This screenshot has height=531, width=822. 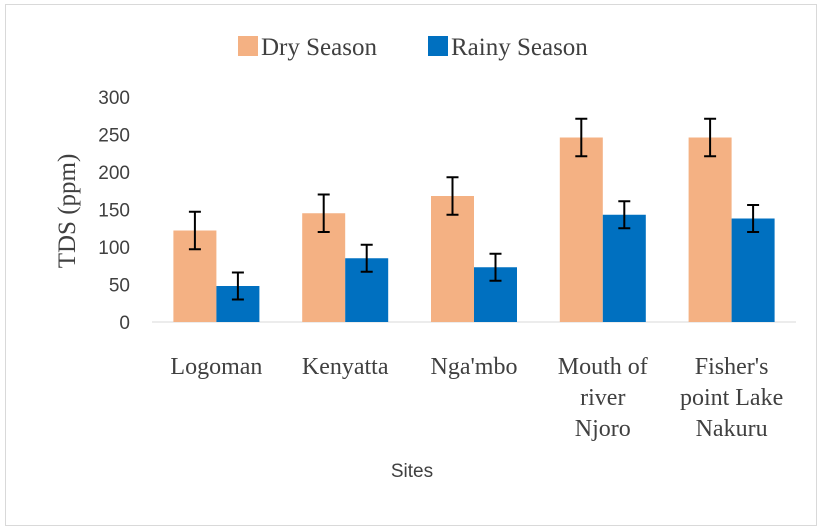 I want to click on legend-label-dry-season: Dry Season, so click(x=319, y=47).